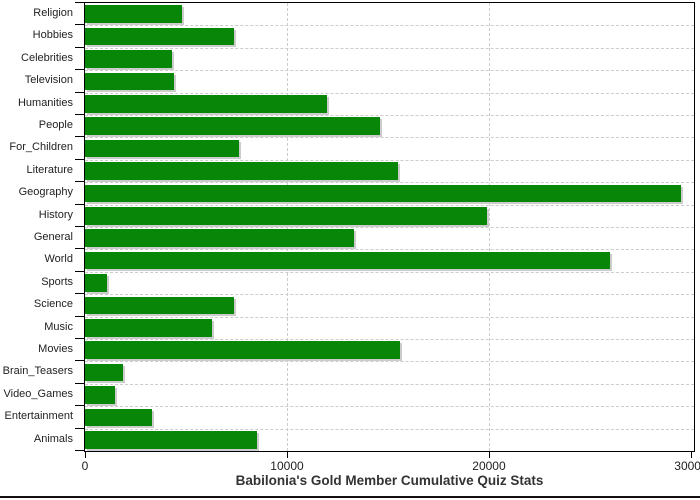 Image resolution: width=700 pixels, height=500 pixels. Describe the element at coordinates (128, 59) in the screenshot. I see `bar-celebrities` at that location.